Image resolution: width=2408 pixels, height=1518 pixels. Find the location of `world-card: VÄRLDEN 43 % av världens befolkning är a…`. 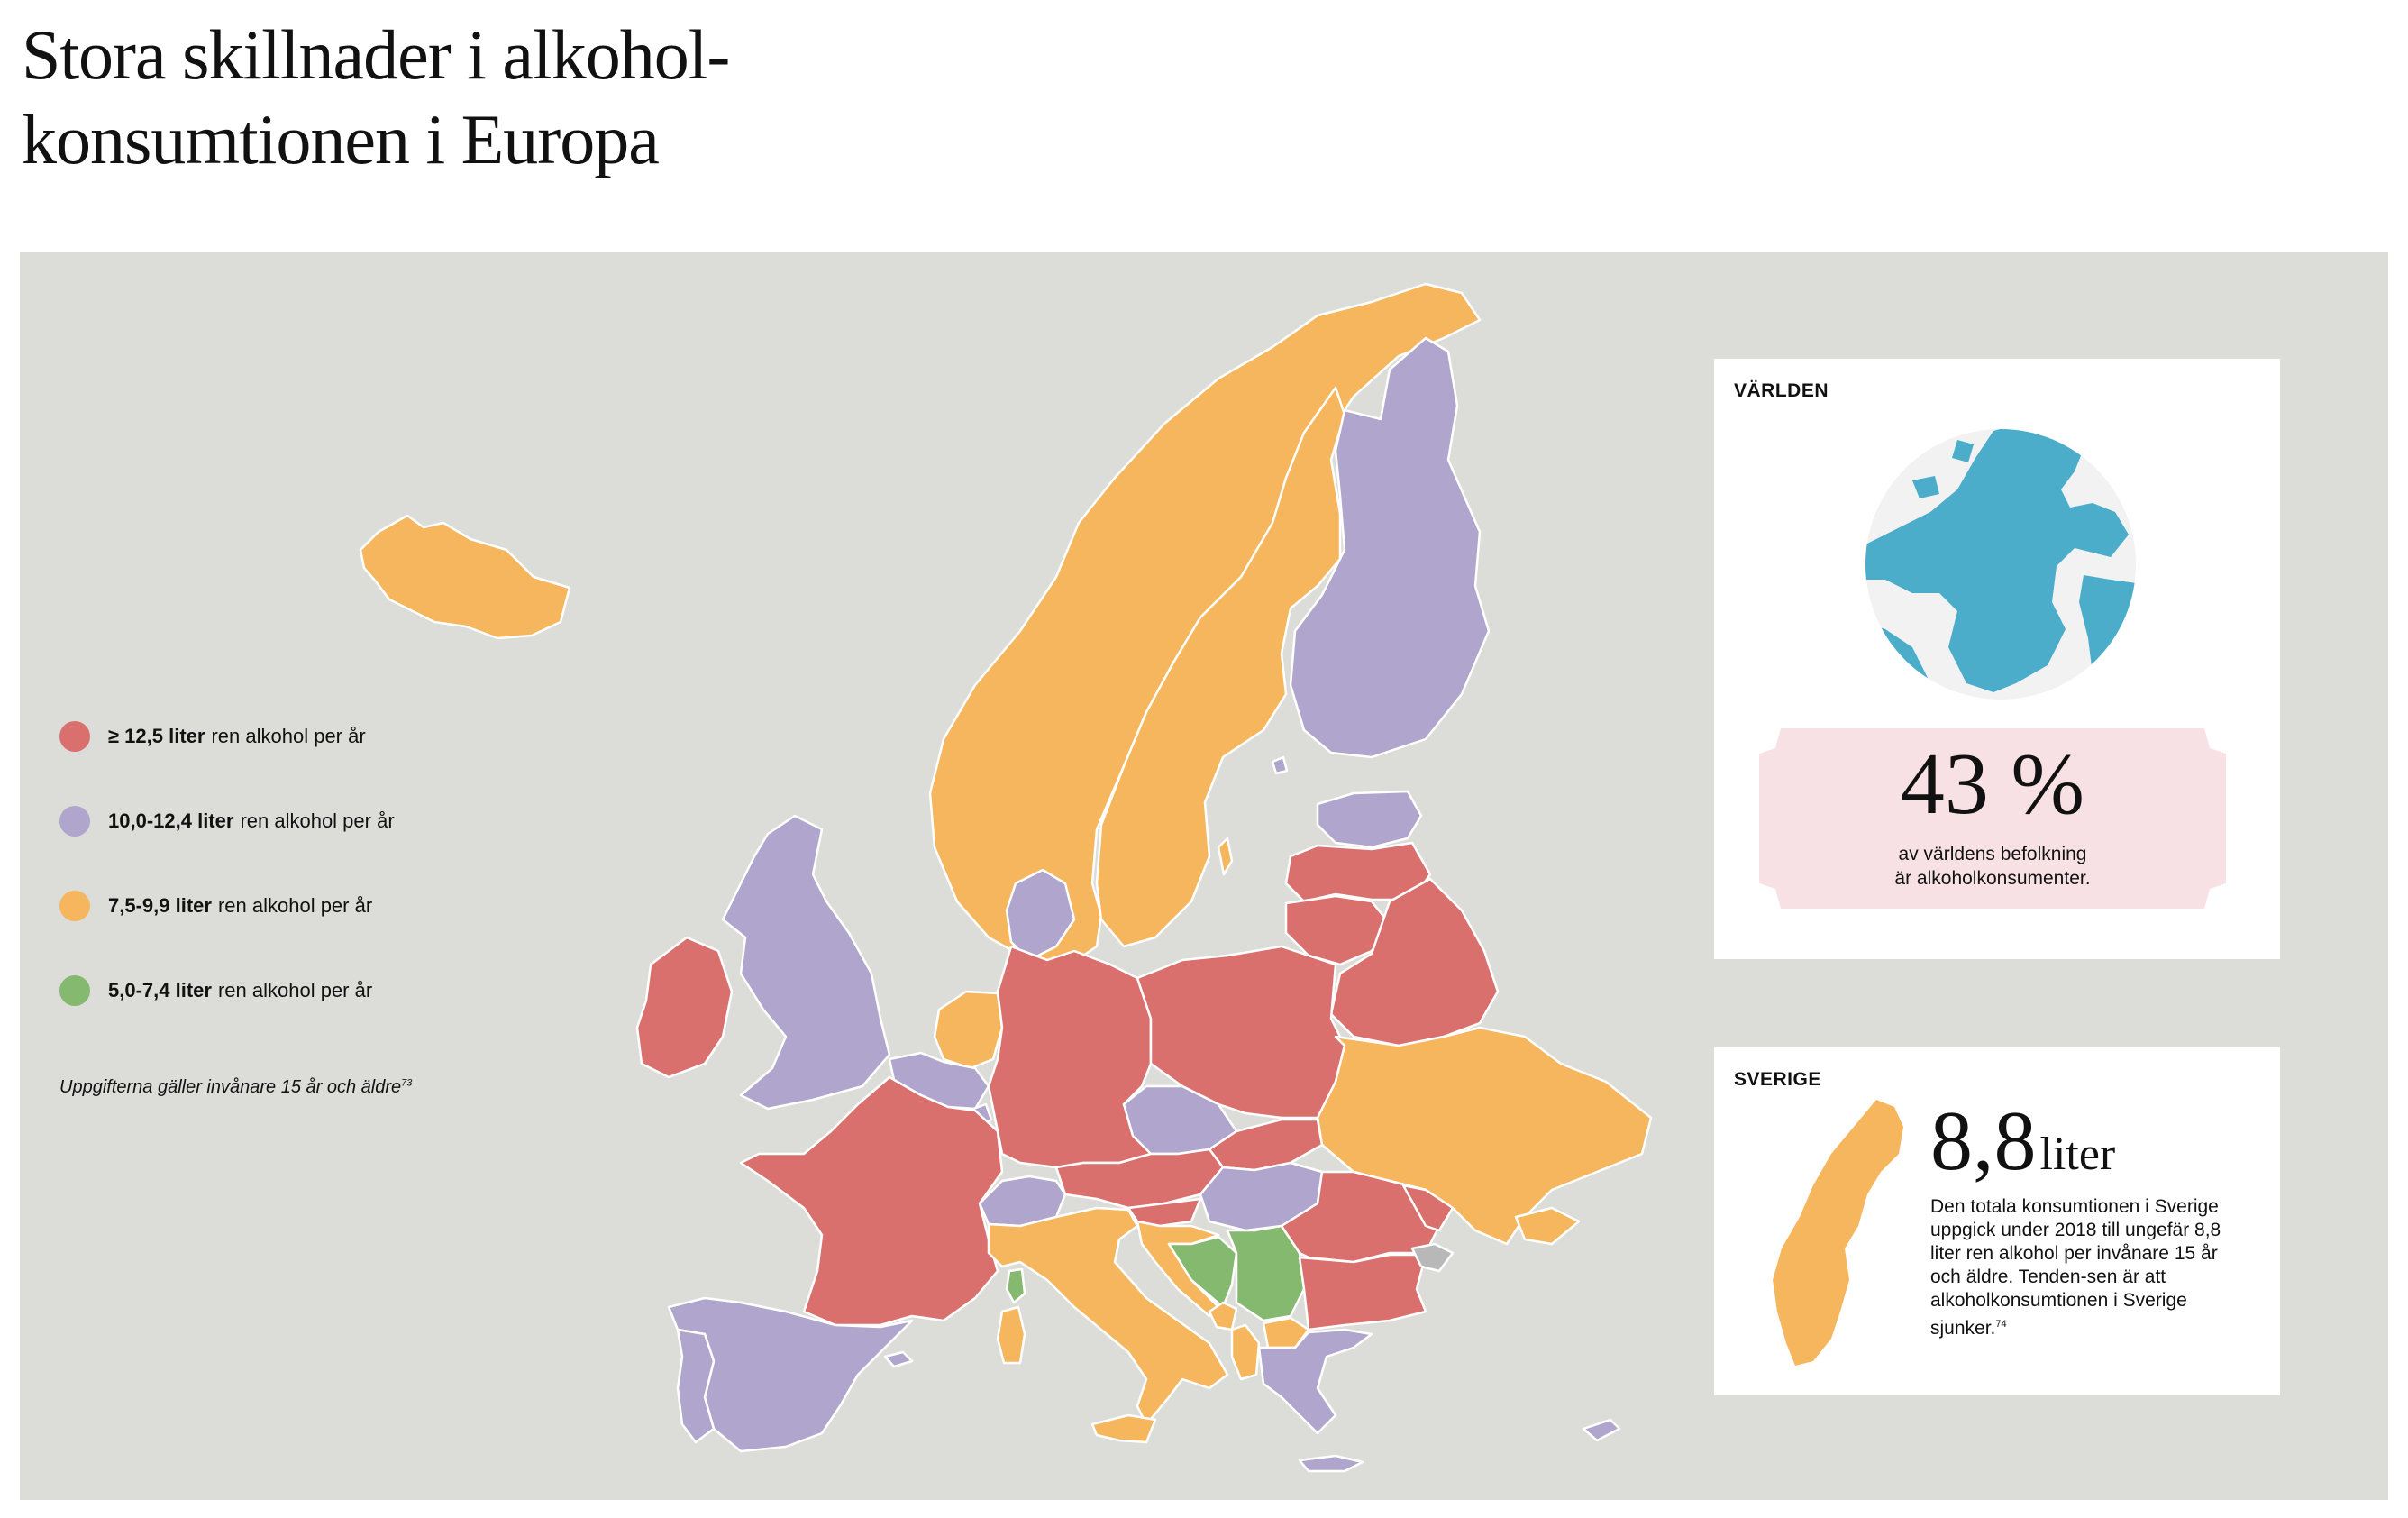

world-card: VÄRLDEN 43 % av världens befolkning är a… is located at coordinates (1997, 659).